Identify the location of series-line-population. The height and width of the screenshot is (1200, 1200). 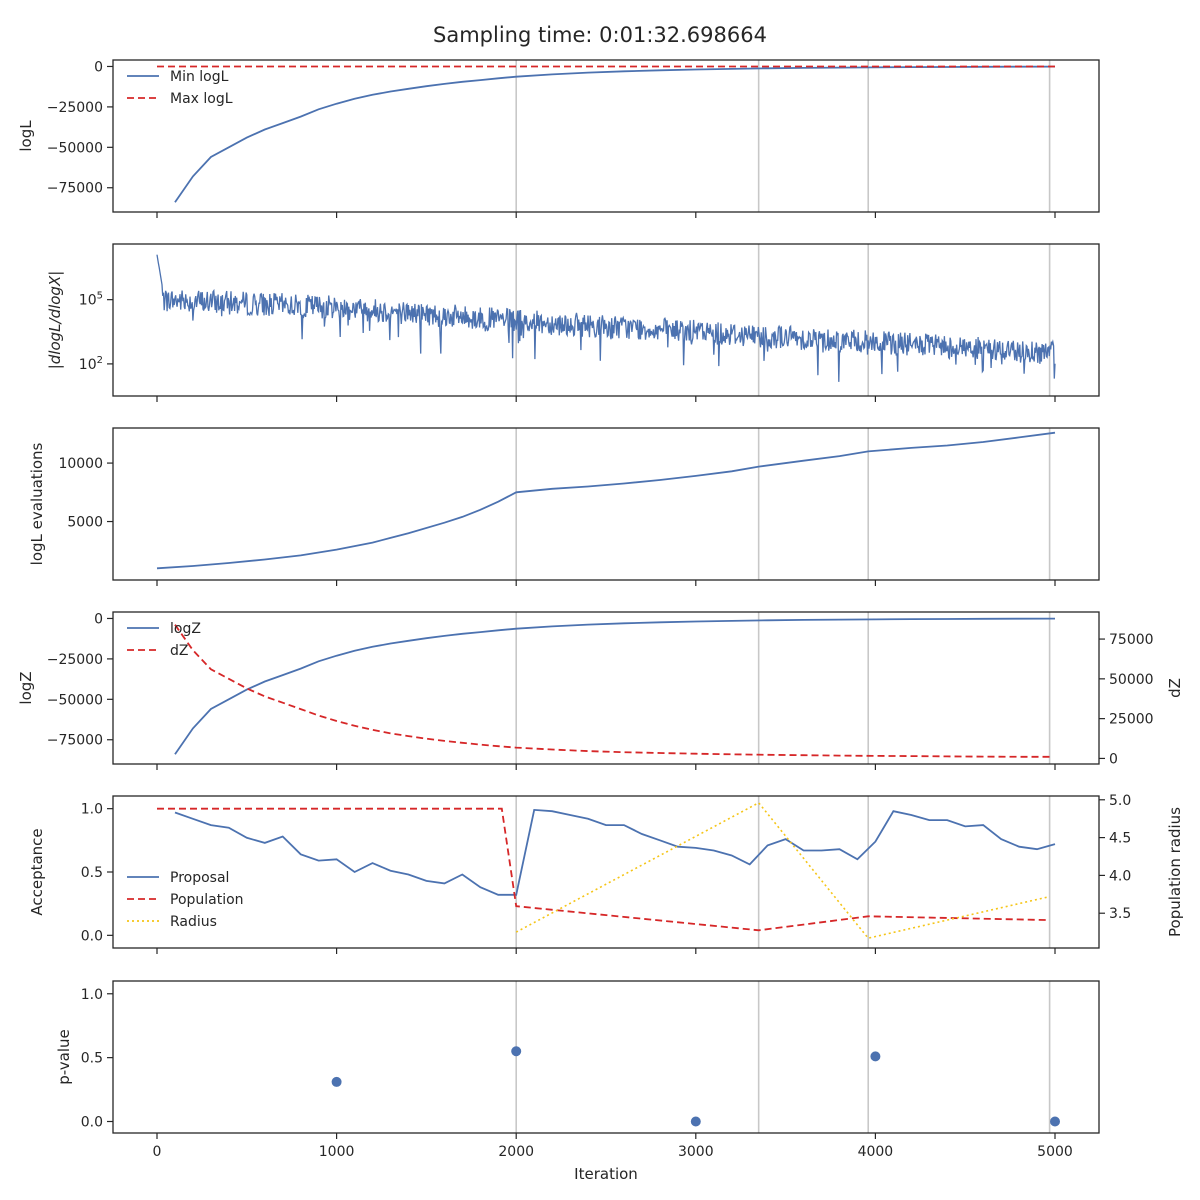
(603, 869).